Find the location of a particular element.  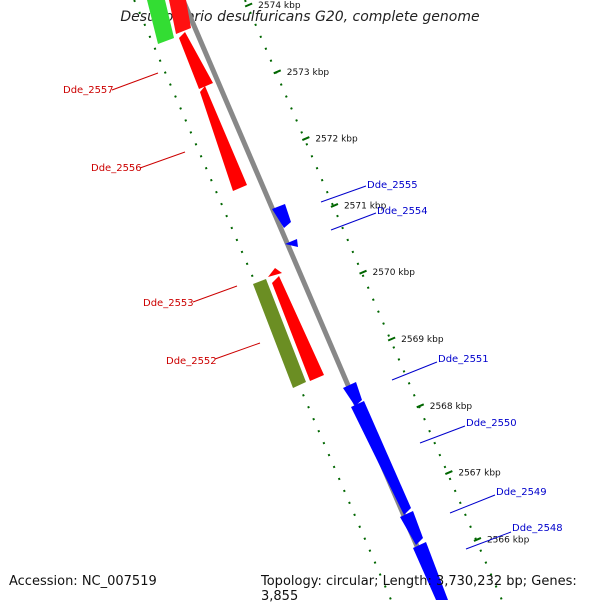

gene-label-dde-2554: Dde_2554 is located at coordinates (402, 211).